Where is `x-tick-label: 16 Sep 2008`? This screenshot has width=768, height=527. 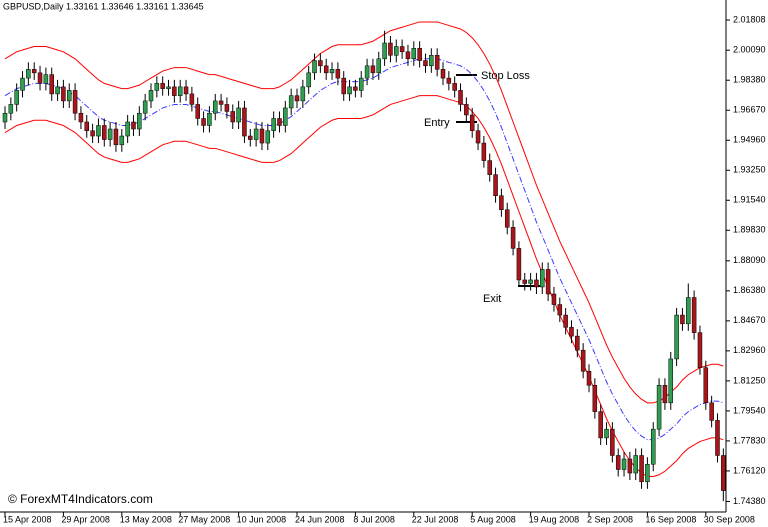
x-tick-label: 16 Sep 2008 is located at coordinates (670, 519).